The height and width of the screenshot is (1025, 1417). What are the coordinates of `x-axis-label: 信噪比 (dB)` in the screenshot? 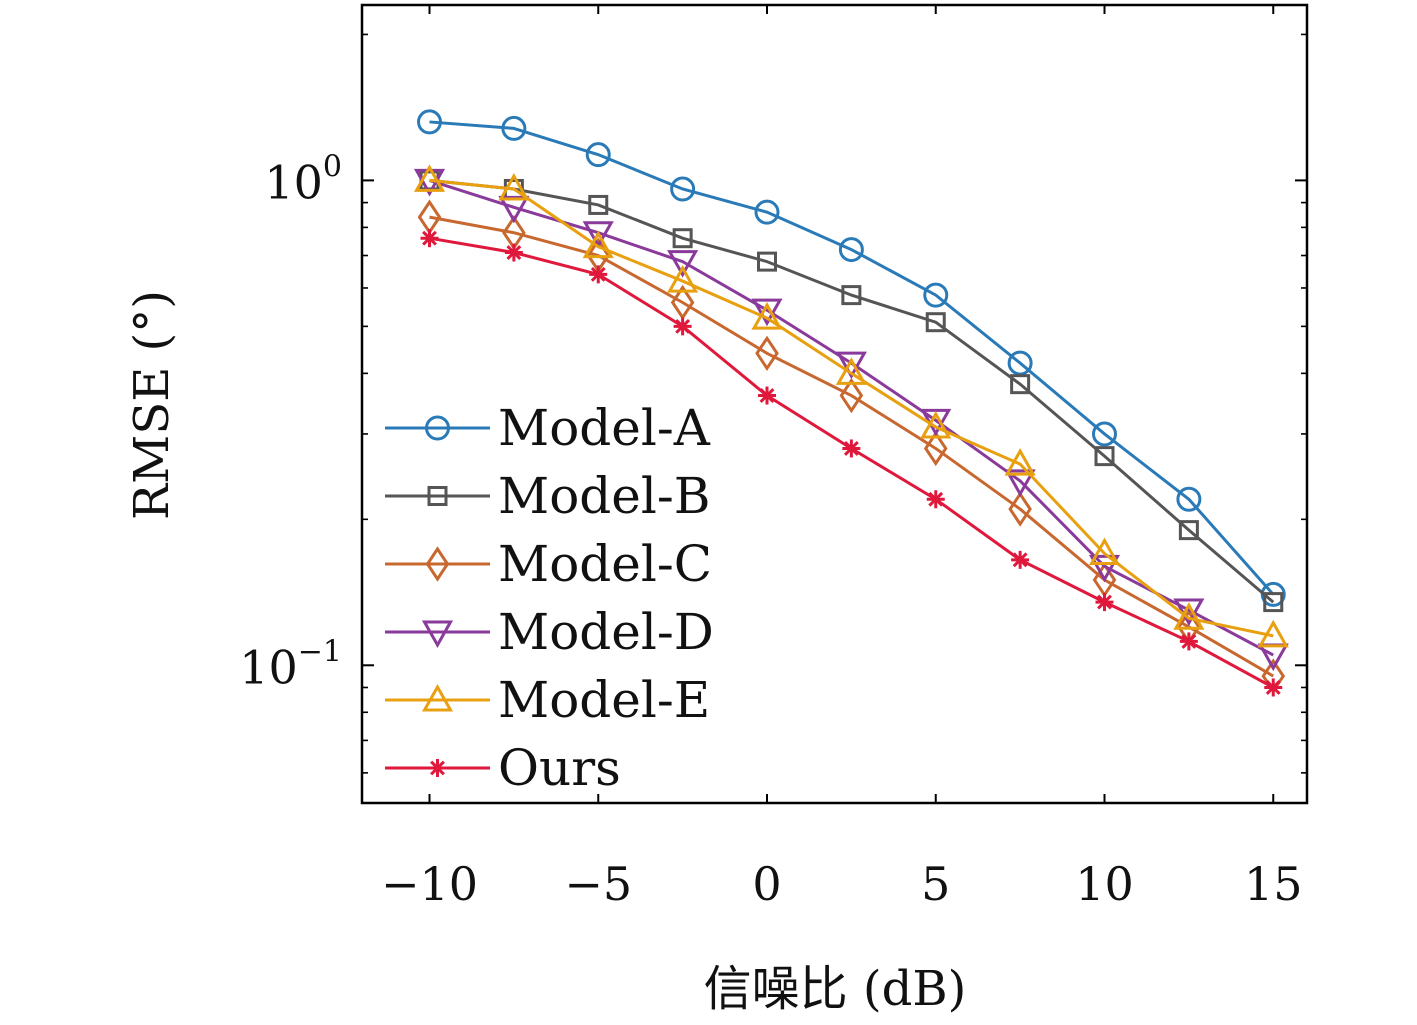 It's located at (835, 989).